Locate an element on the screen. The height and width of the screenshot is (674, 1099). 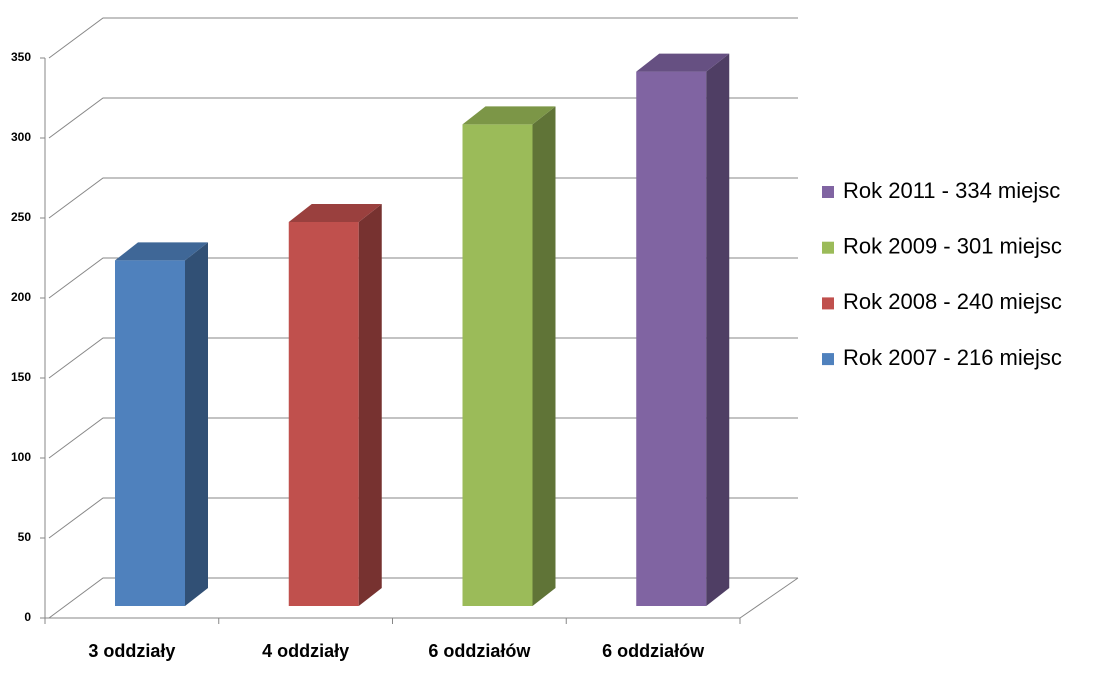
y-tick-label: 200 is located at coordinates (21, 297).